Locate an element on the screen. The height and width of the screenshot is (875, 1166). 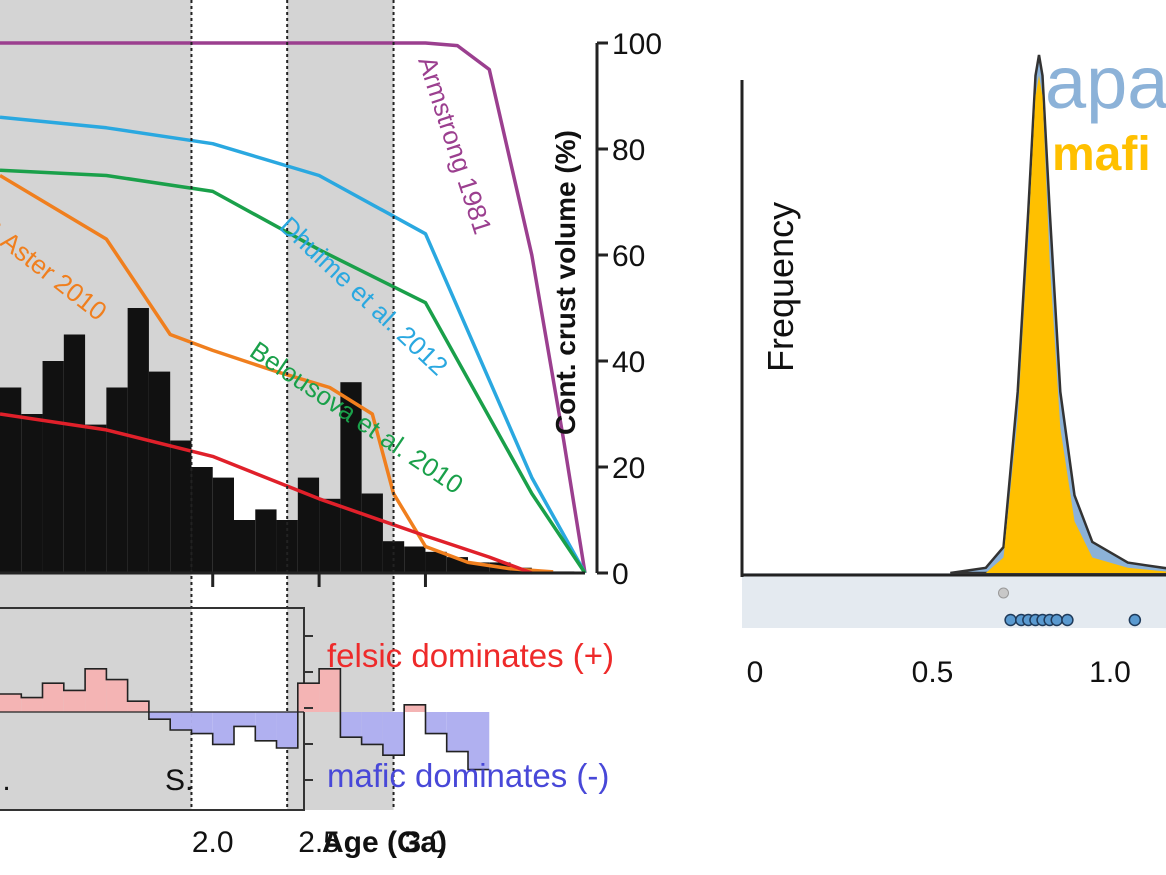
y-tick-label-0: 0 is located at coordinates (620, 574).